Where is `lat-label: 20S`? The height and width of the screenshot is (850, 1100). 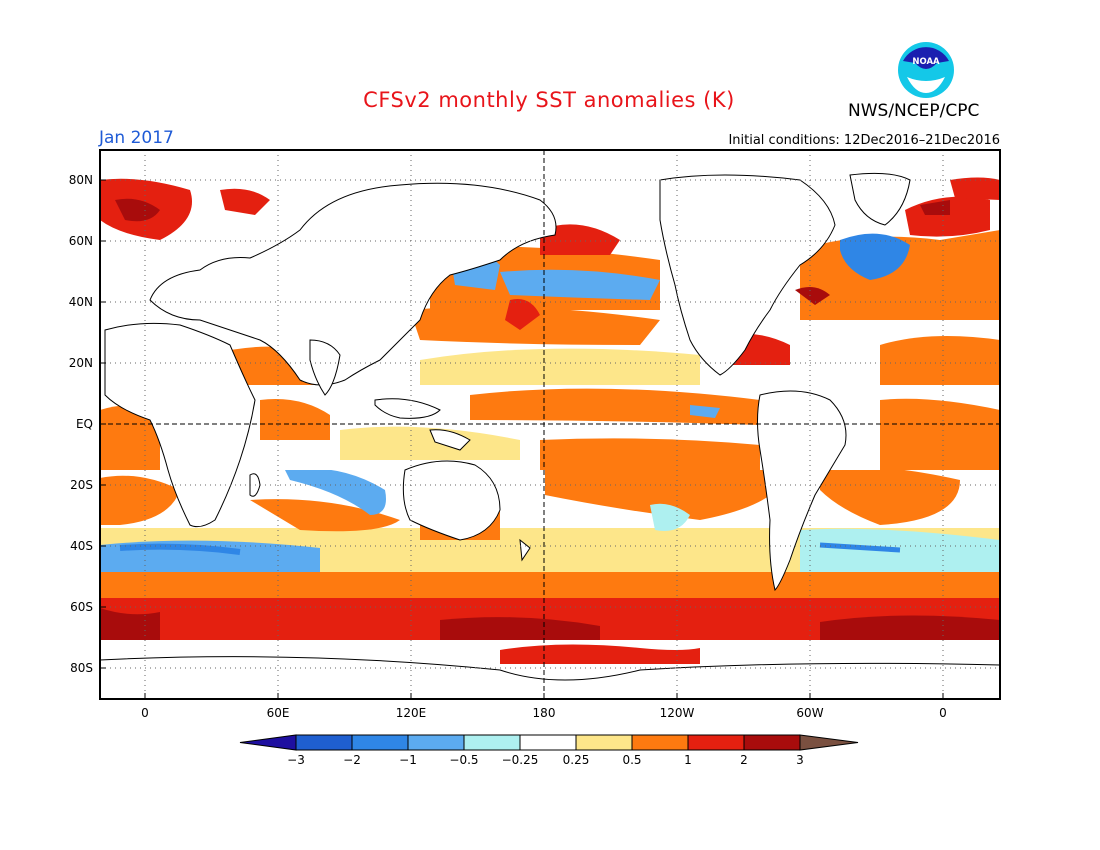
lat-label: 20S is located at coordinates (81, 485).